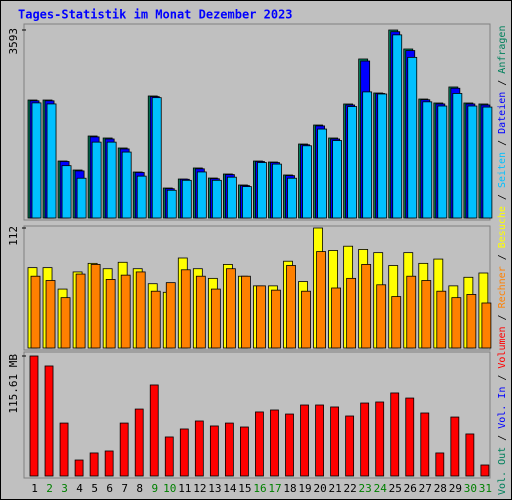 This screenshot has width=512, height=500. What do you see at coordinates (502, 287) in the screenshot?
I see `legend-entry: Rechner` at bounding box center [502, 287].